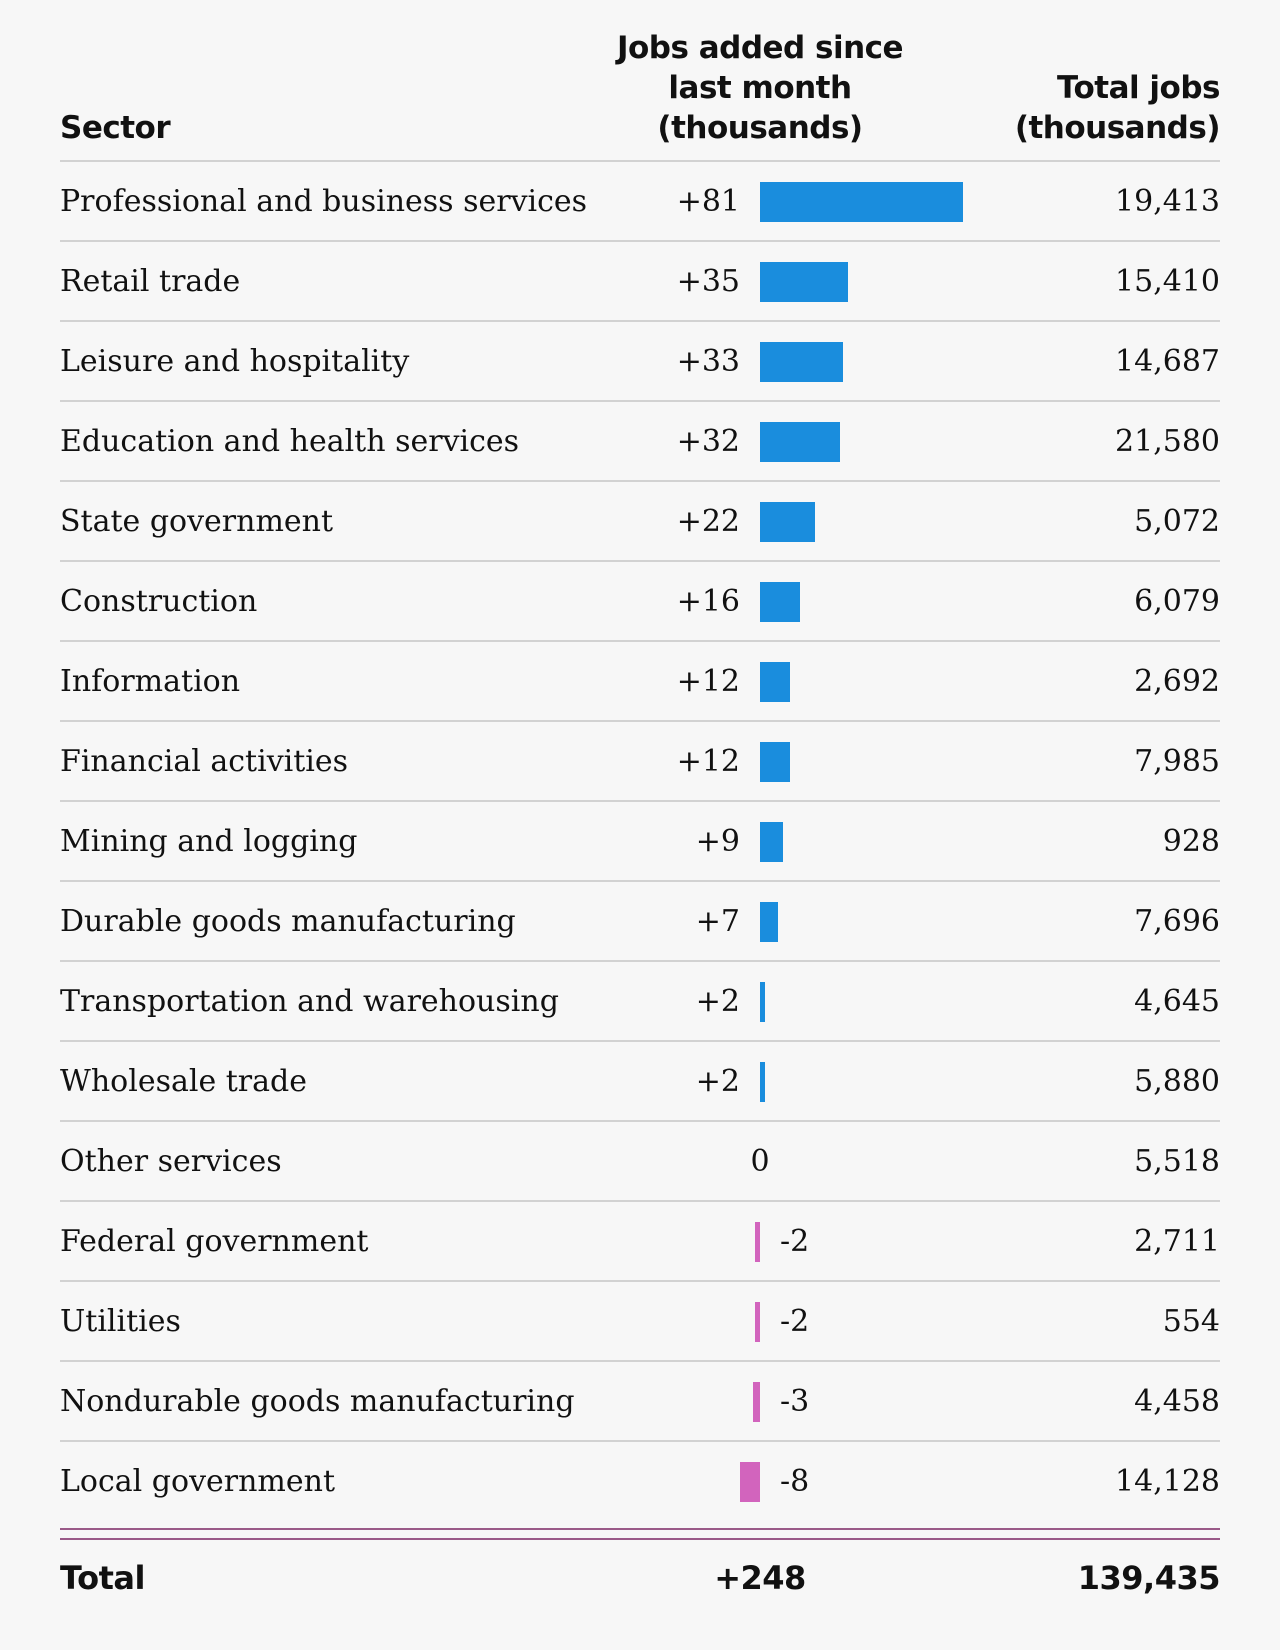 The width and height of the screenshot is (1280, 1650). Describe the element at coordinates (1167, 441) in the screenshot. I see `total-jobs-value: 21,580` at that location.